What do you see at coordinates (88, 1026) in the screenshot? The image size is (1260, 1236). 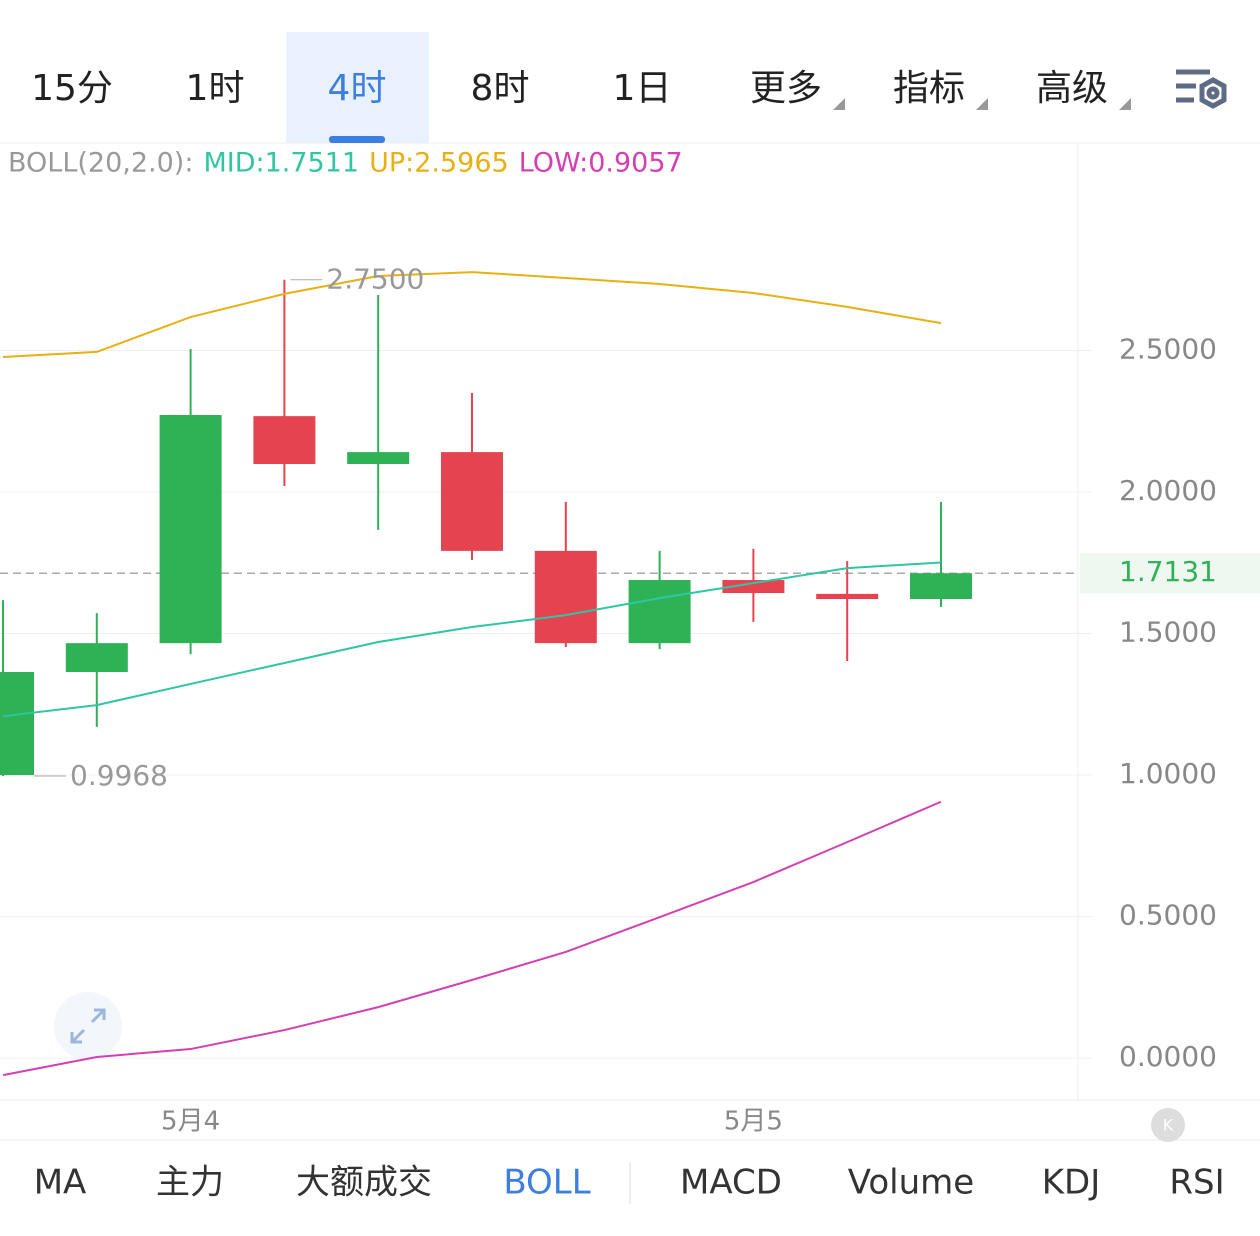 I see `expand-button` at bounding box center [88, 1026].